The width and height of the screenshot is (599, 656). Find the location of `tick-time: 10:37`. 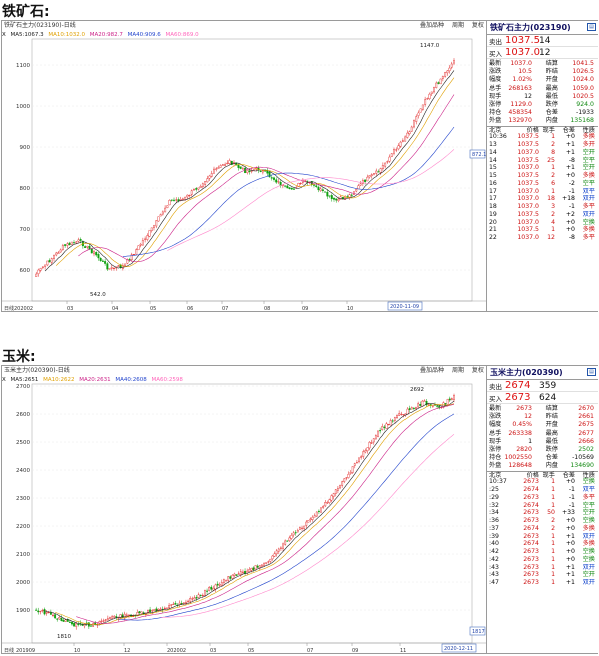

tick-time: 10:37 is located at coordinates (498, 482).